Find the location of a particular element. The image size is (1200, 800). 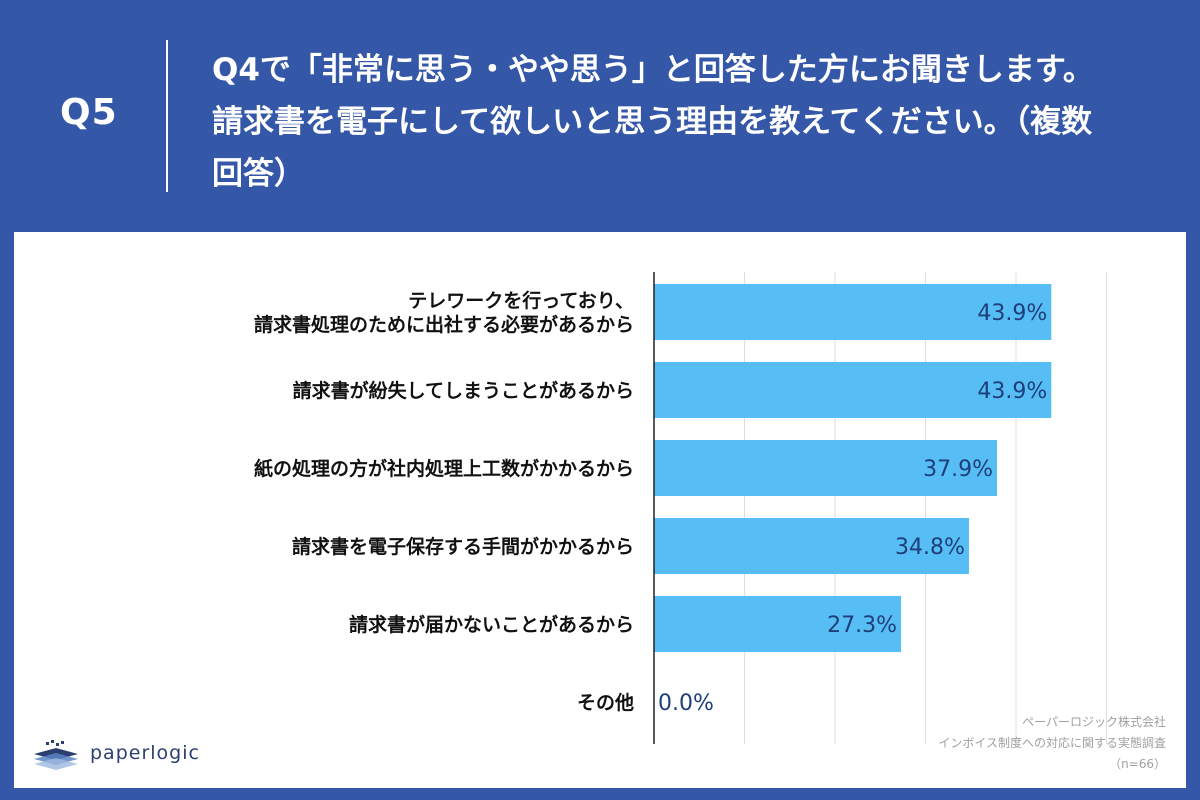

paperlogic-logo-icon is located at coordinates (56, 755).